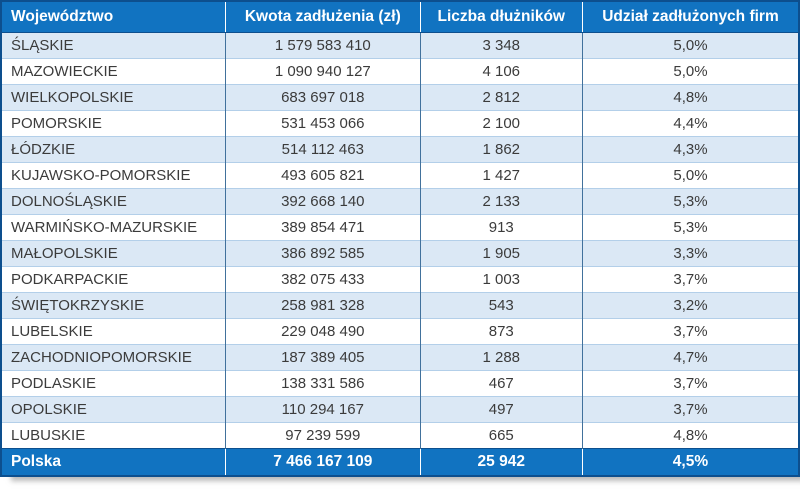 Image resolution: width=800 pixels, height=489 pixels. I want to click on share-cell: 4,4%, so click(690, 123).